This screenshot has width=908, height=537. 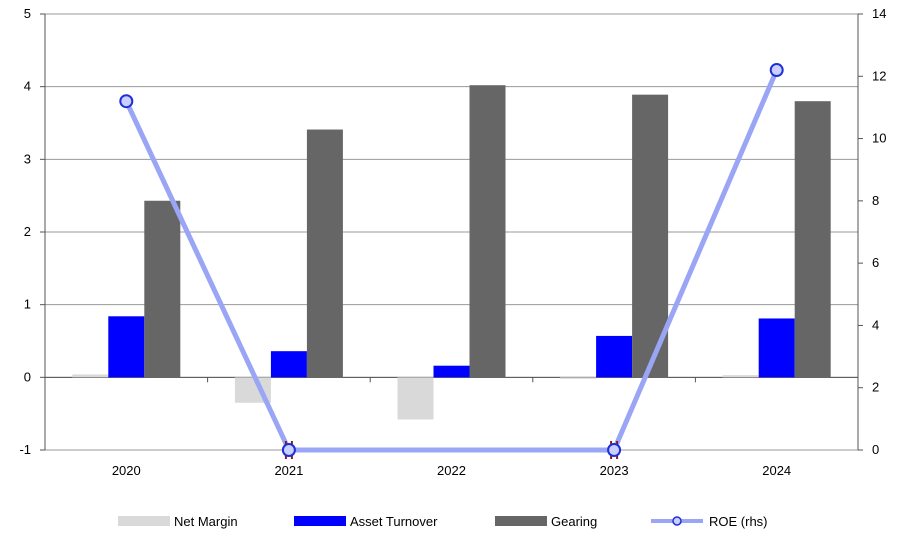 What do you see at coordinates (738, 521) in the screenshot?
I see `legend-label-roe-rhs: ROE (rhs)` at bounding box center [738, 521].